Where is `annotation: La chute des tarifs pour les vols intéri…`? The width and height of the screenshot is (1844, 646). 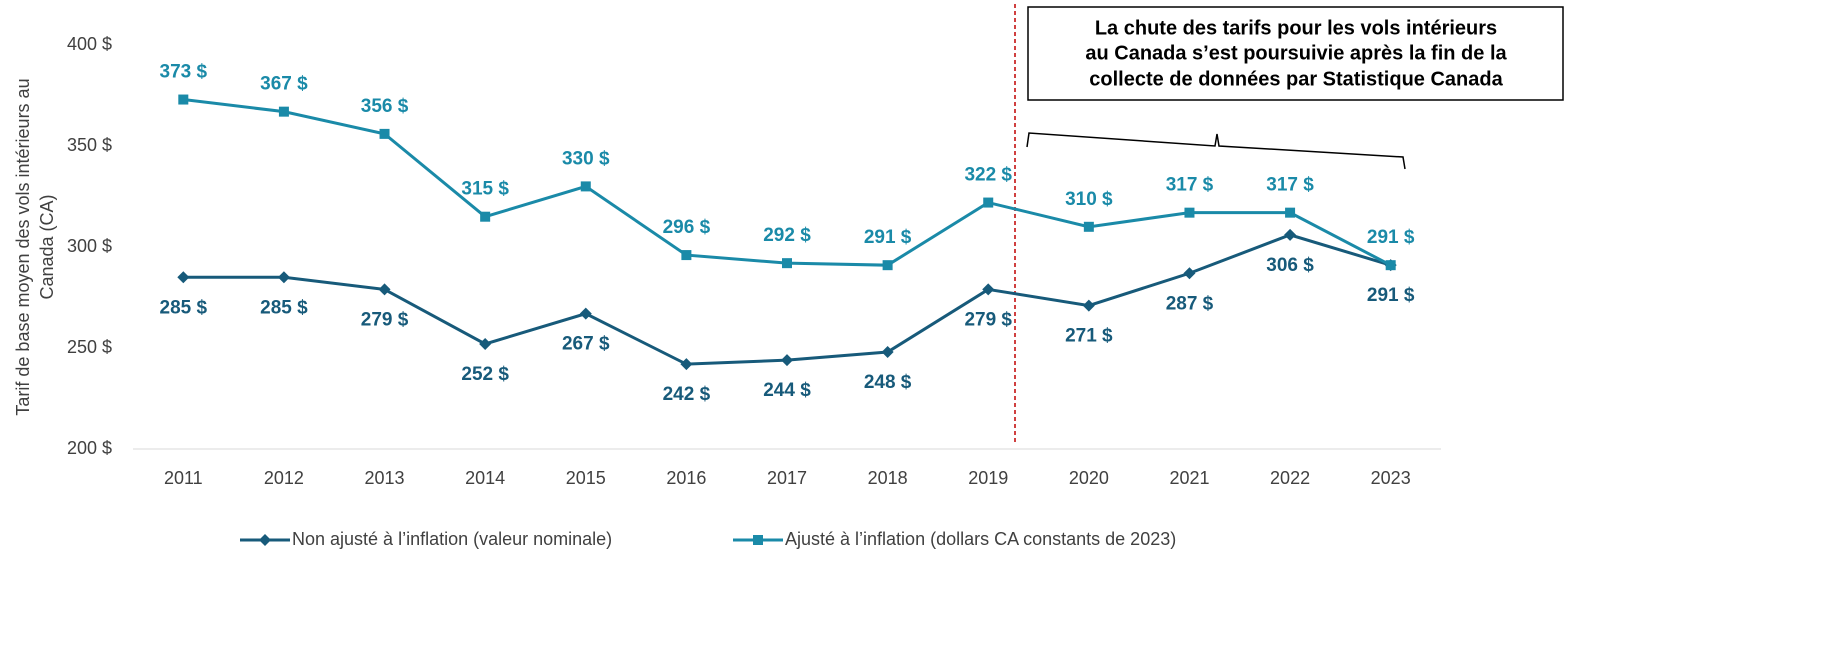 annotation: La chute des tarifs pour les vols intéri… is located at coordinates (1296, 28).